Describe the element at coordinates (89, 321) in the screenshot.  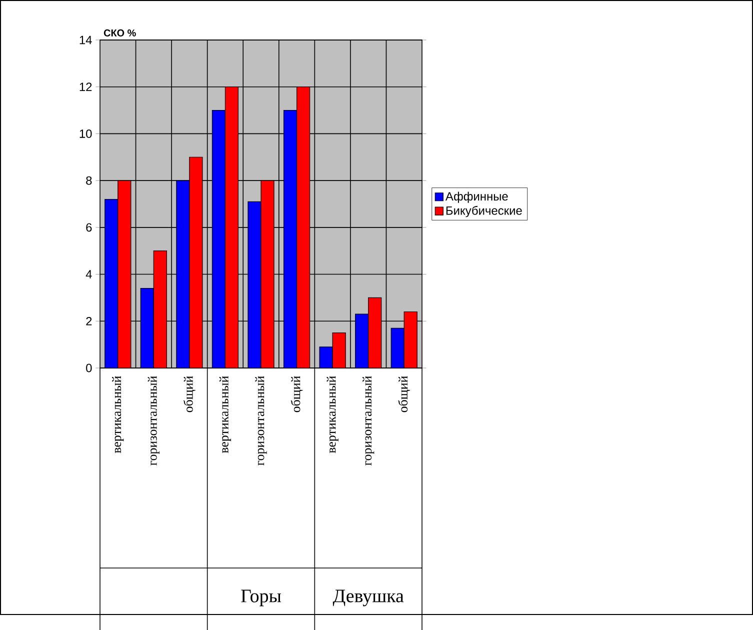
I see `y-tick-label: 2` at that location.